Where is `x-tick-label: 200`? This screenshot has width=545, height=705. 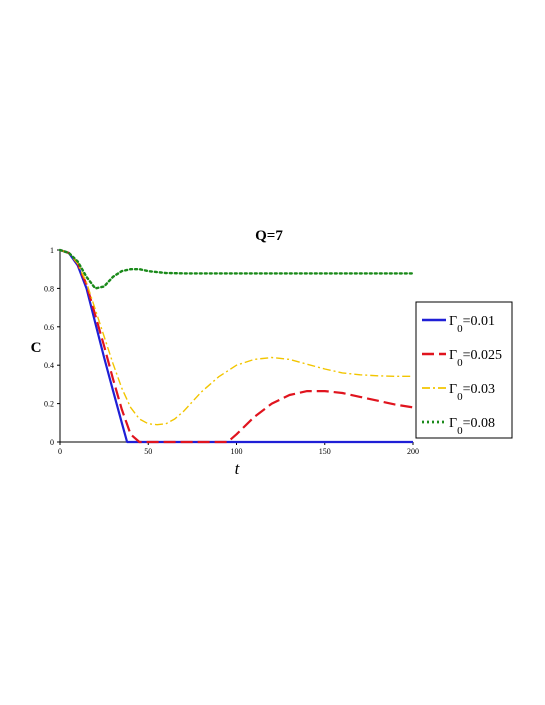
x-tick-label: 200 is located at coordinates (413, 451).